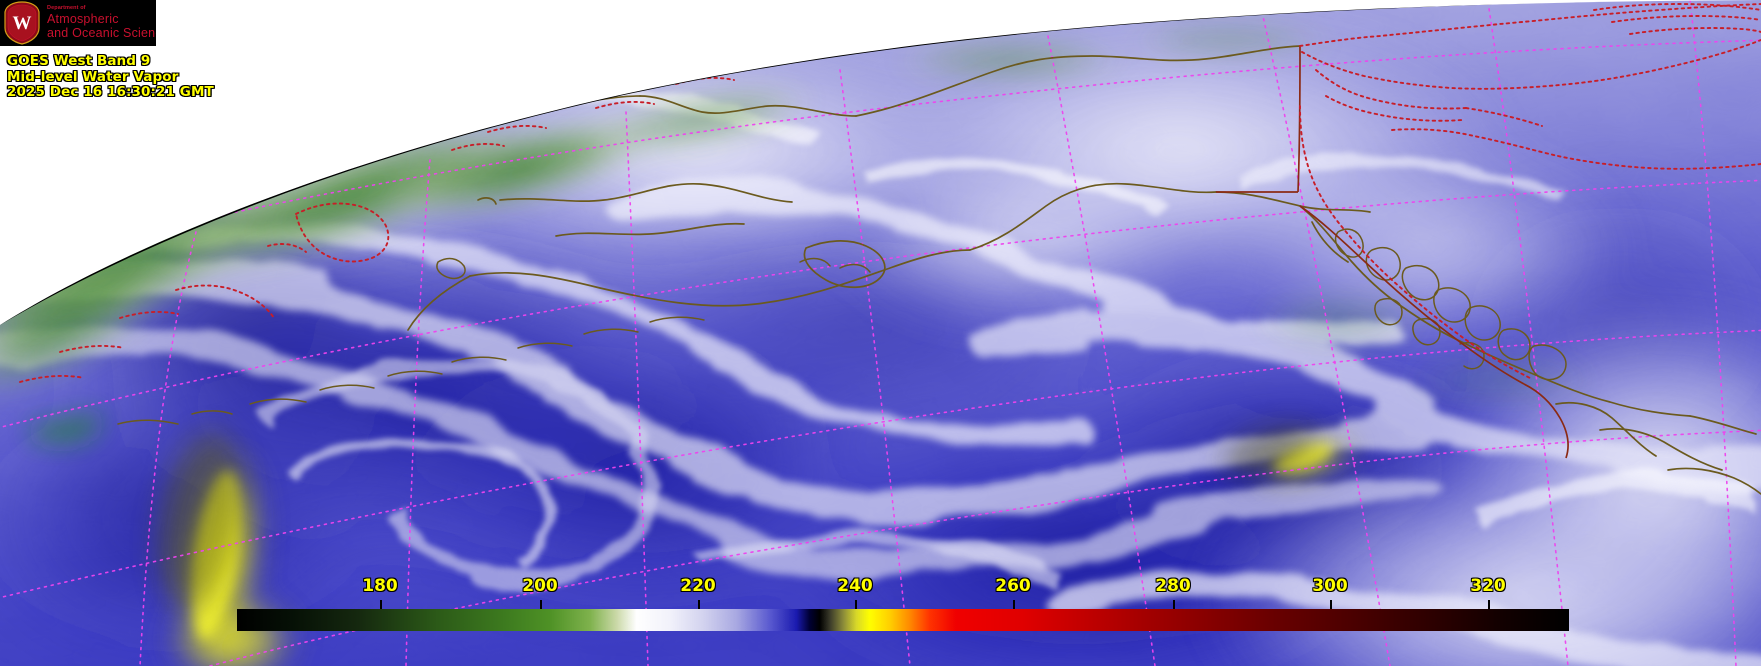  What do you see at coordinates (66, 8) in the screenshot?
I see `logo-department-line: Department of` at bounding box center [66, 8].